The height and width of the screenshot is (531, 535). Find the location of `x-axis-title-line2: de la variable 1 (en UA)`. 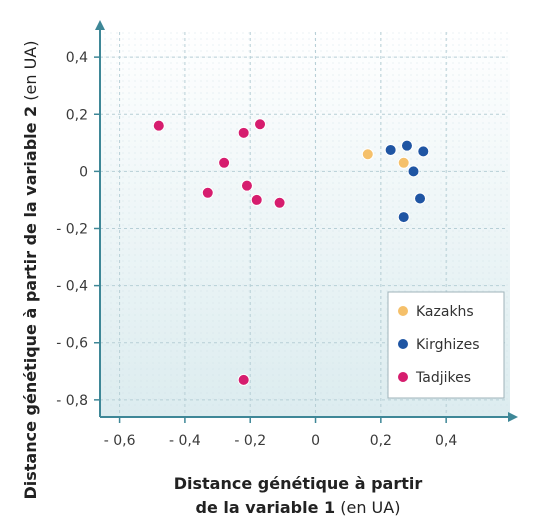

x-axis-title-line2: de la variable 1 (en UA) is located at coordinates (298, 507).